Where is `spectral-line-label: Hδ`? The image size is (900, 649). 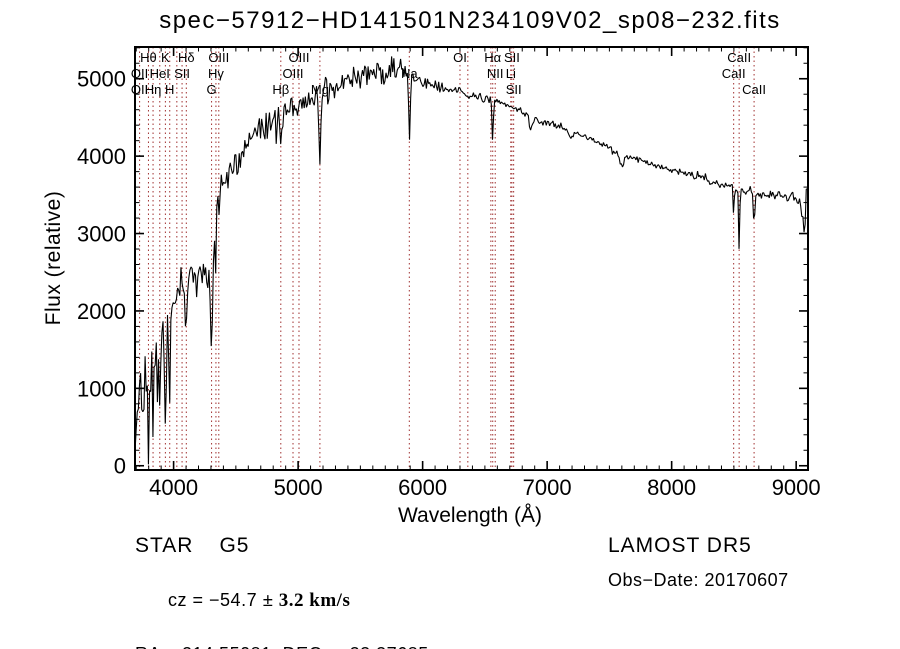
spectral-line-label: Hδ is located at coordinates (186, 57).